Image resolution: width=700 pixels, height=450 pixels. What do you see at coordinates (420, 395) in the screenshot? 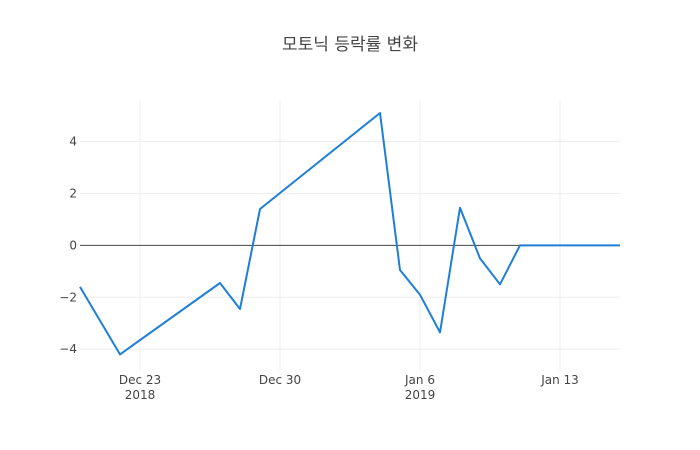
I see `x-tick-year-label: 2019` at bounding box center [420, 395].